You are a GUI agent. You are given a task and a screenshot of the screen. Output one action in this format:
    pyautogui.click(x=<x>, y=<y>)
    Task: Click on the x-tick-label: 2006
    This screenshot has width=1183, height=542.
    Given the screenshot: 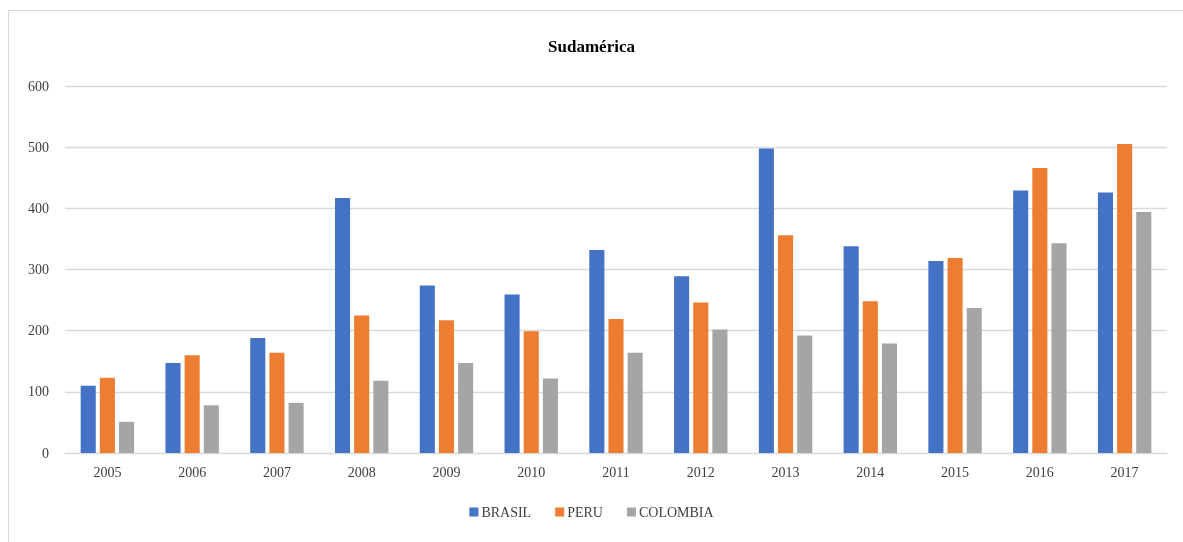 What is the action you would take?
    pyautogui.click(x=192, y=472)
    